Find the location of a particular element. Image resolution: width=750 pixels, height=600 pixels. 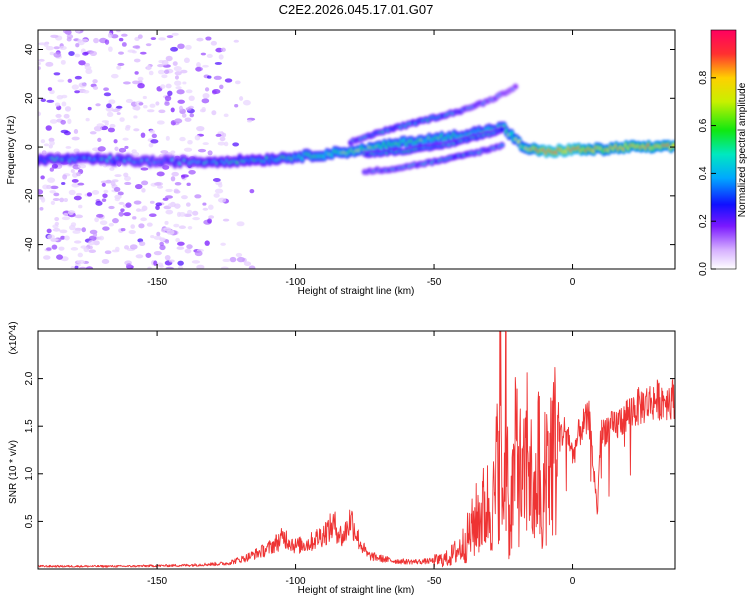

snr-y-tick-label: 2.0 is located at coordinates (29, 378).